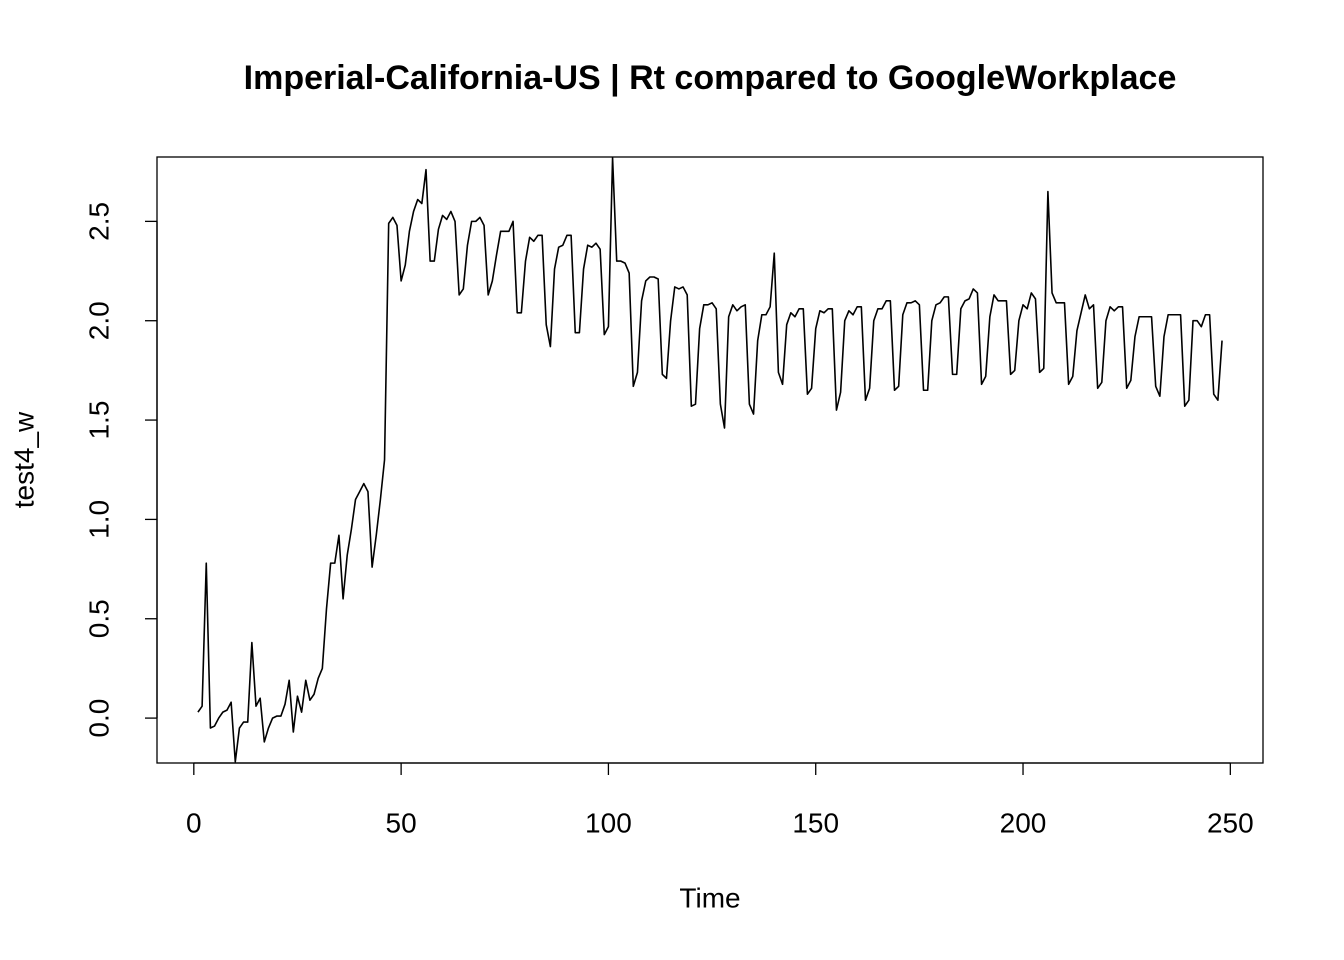 This screenshot has width=1344, height=960. I want to click on y-tick-label: 1.0, so click(98, 519).